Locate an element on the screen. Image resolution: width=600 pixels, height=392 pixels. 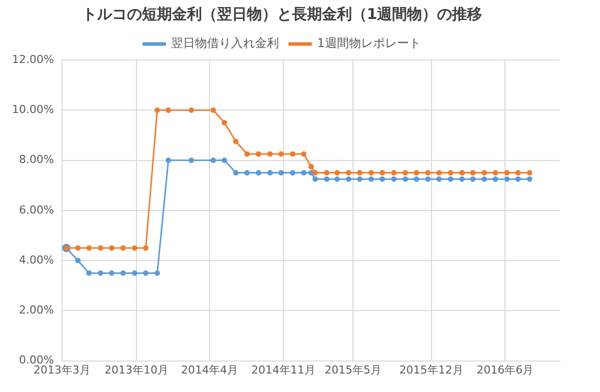
chart-title: トルコの短期金利（翌日物）と長期金利（1週間物）の推移 is located at coordinates (282, 13).